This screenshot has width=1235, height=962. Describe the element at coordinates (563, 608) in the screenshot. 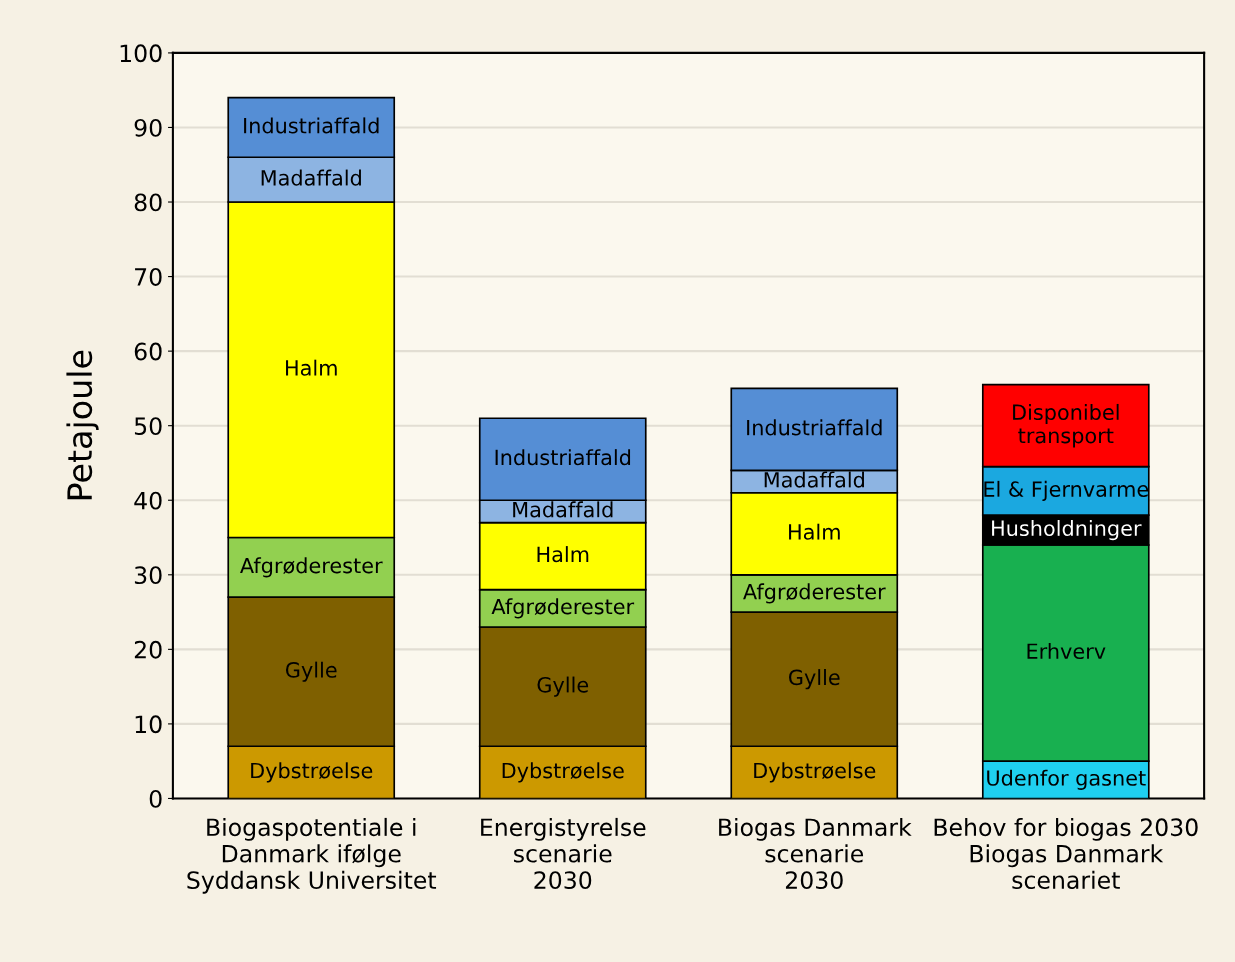

I see `series-label: Afgrøderester` at that location.